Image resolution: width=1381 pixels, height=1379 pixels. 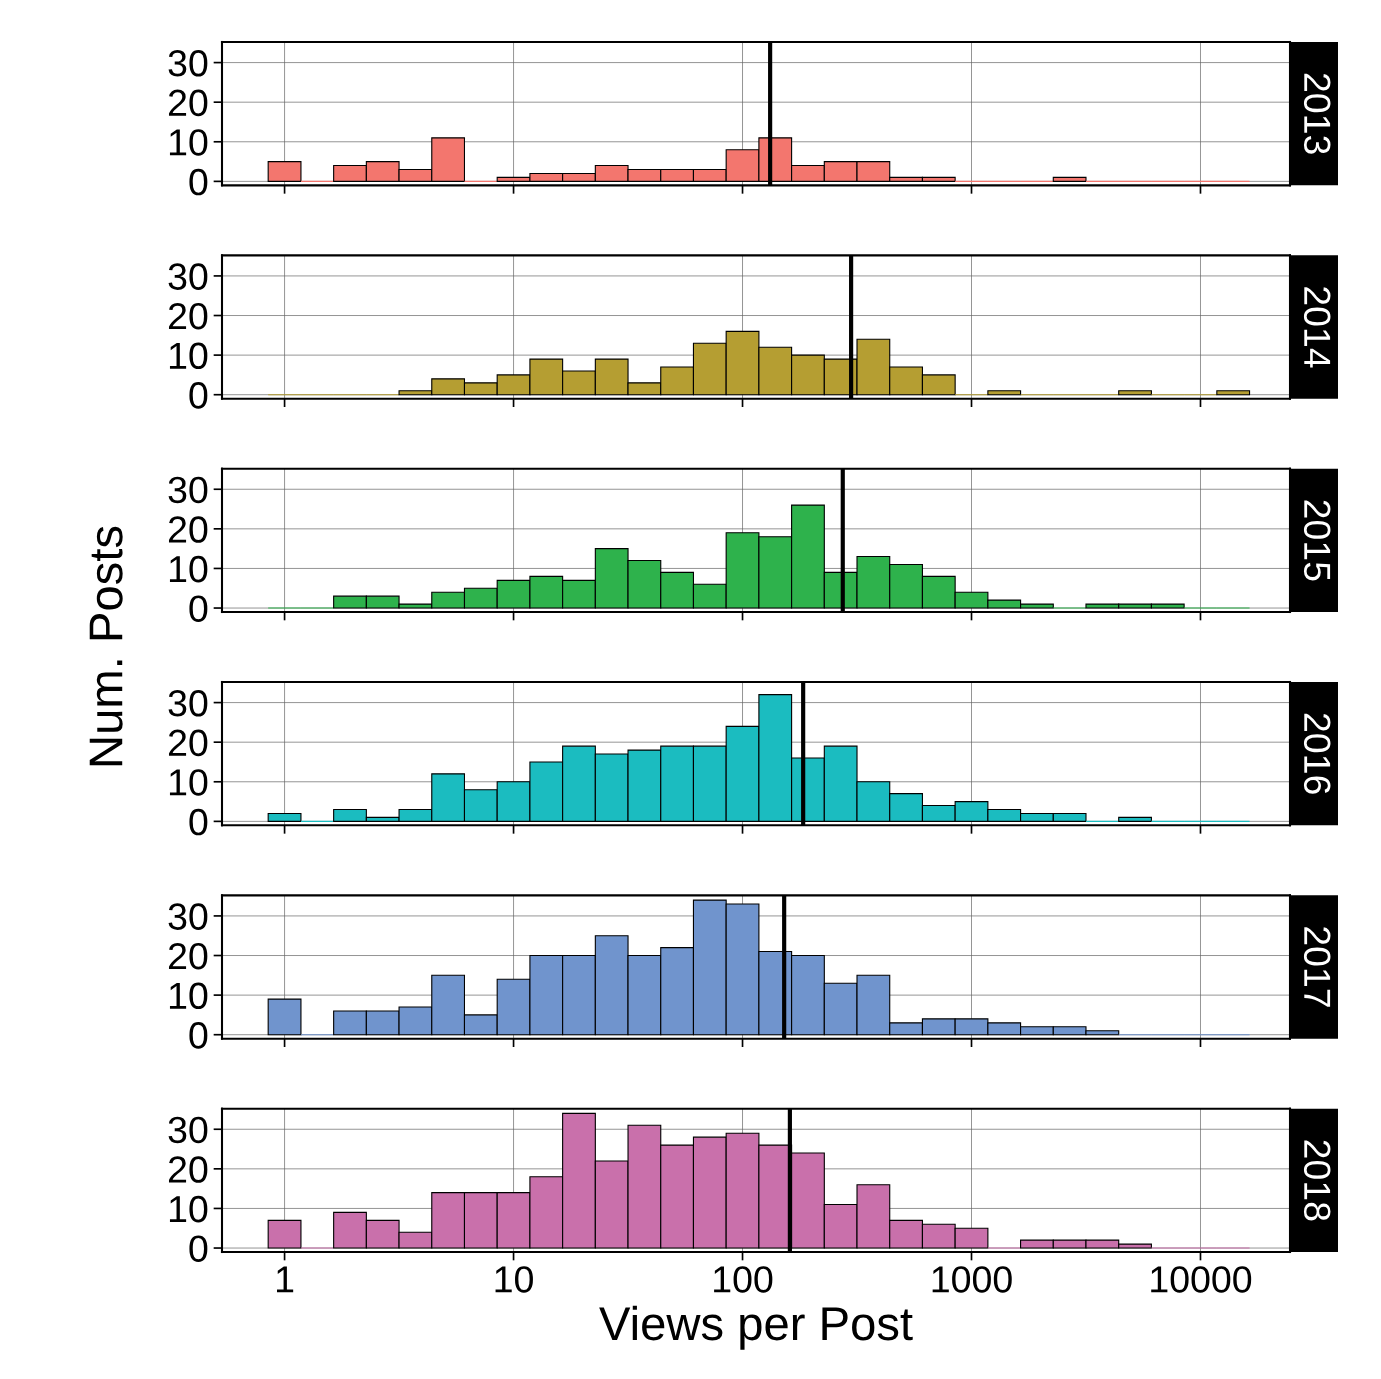 What do you see at coordinates (106, 646) in the screenshot?
I see `y-axis-title: Num. Posts` at bounding box center [106, 646].